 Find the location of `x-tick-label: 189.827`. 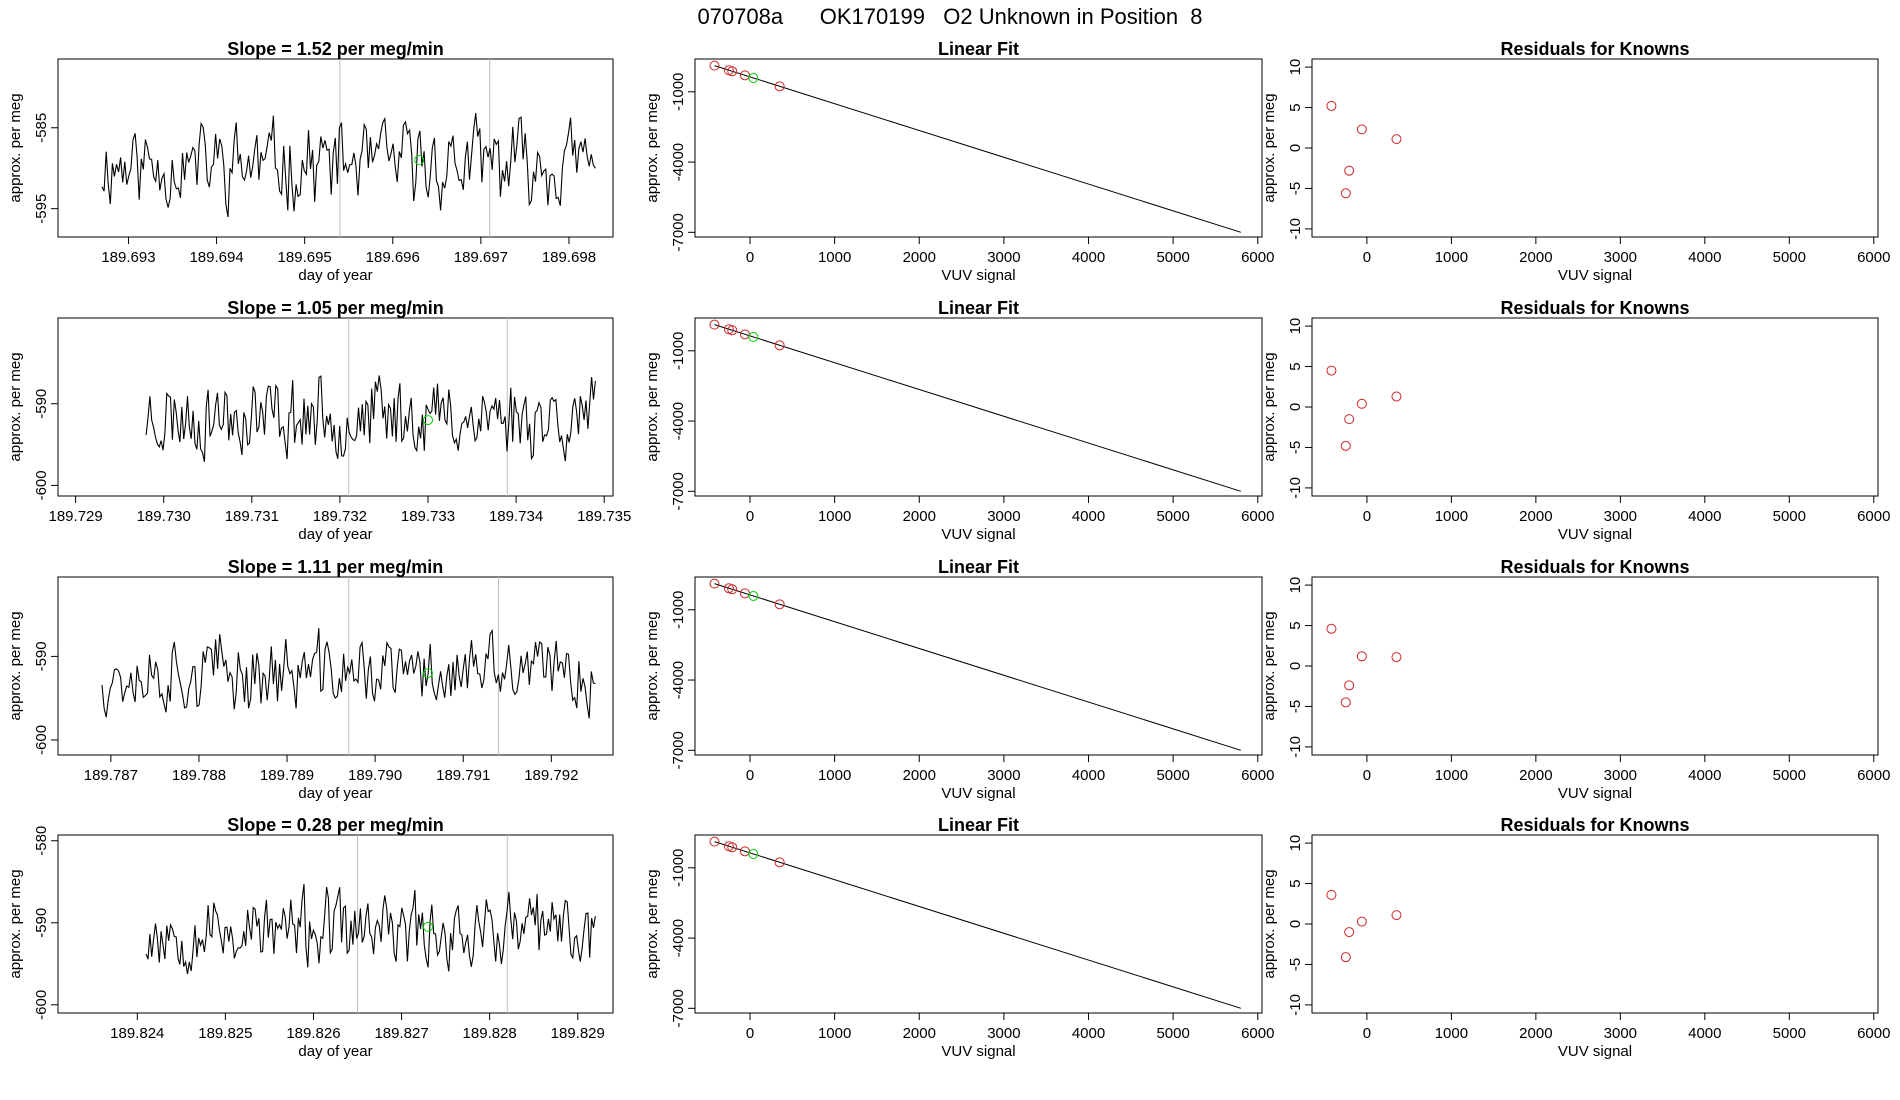

x-tick-label: 189.827 is located at coordinates (401, 1033).